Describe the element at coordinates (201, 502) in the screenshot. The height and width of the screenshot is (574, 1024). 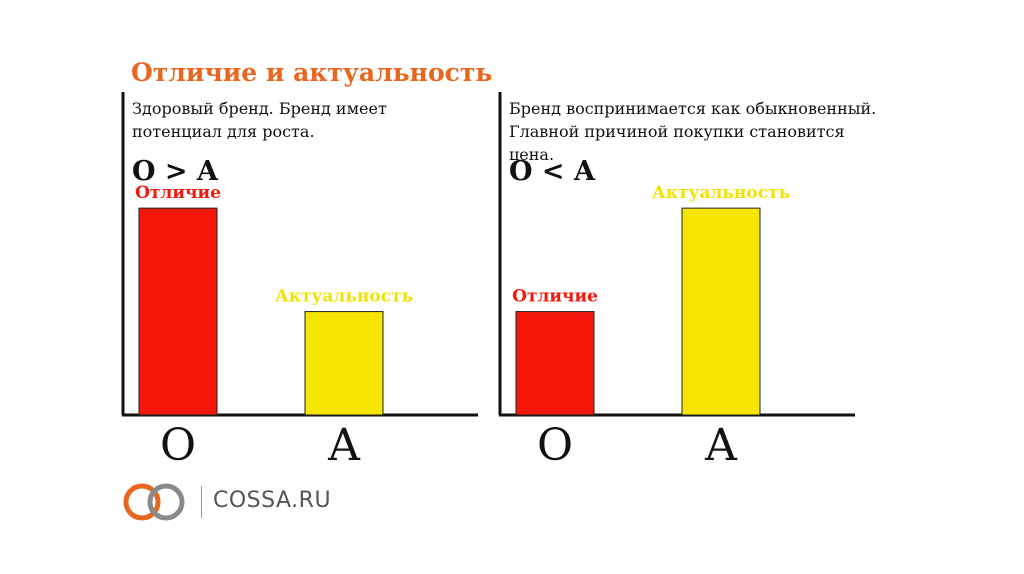
I see `logo-divider` at that location.